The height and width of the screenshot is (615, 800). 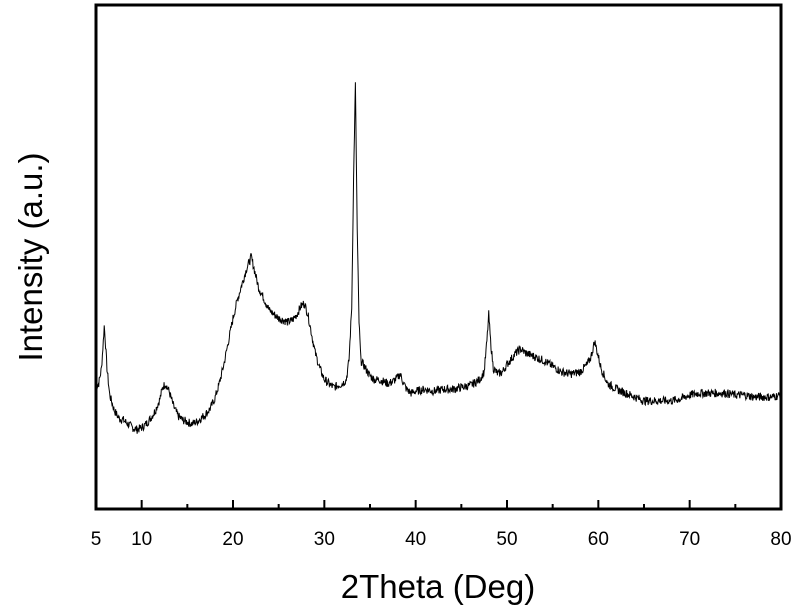 What do you see at coordinates (141, 539) in the screenshot?
I see `x-tick-label: 10` at bounding box center [141, 539].